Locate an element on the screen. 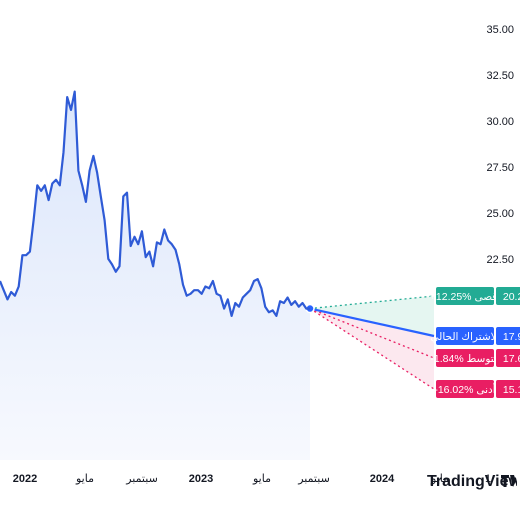  forecast-tag-average-value-box is located at coordinates (508, 358).